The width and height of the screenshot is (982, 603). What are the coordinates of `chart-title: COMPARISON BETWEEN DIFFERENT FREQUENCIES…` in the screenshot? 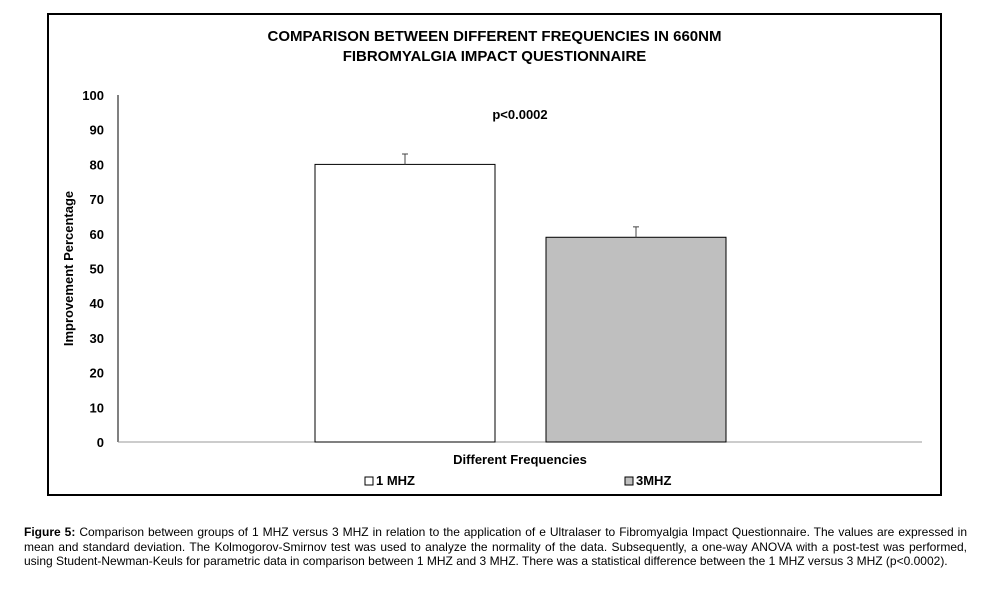 It's located at (494, 47).